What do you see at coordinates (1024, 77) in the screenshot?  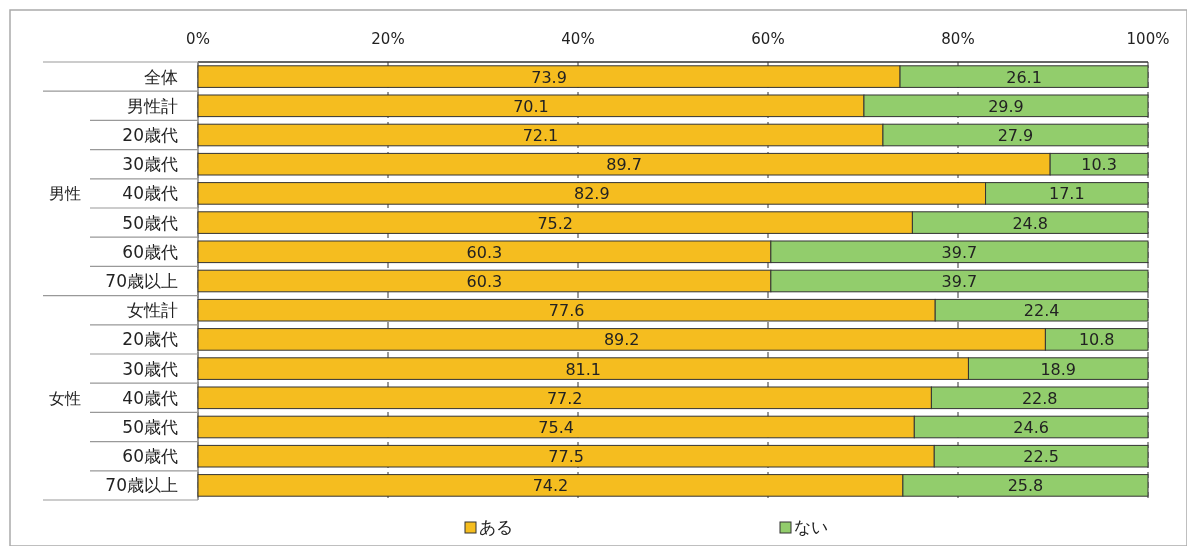 I see `data-label: 26.1` at bounding box center [1024, 77].